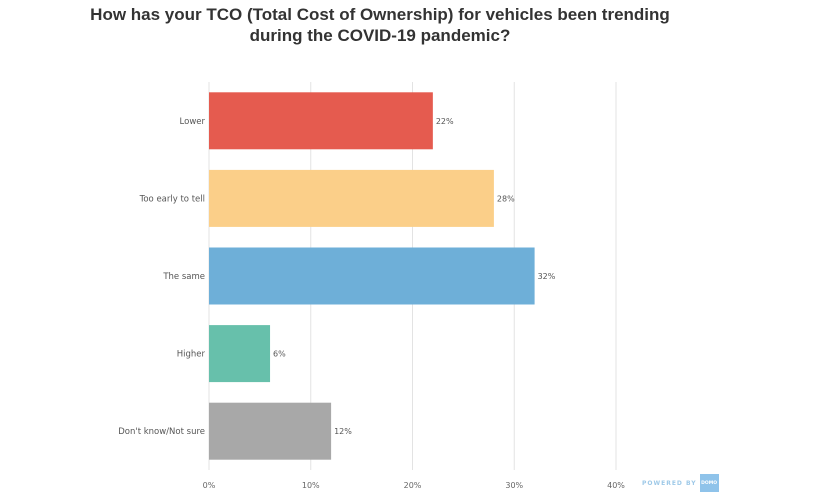 The height and width of the screenshot is (504, 820). Describe the element at coordinates (547, 276) in the screenshot. I see `value-label: 32%` at that location.